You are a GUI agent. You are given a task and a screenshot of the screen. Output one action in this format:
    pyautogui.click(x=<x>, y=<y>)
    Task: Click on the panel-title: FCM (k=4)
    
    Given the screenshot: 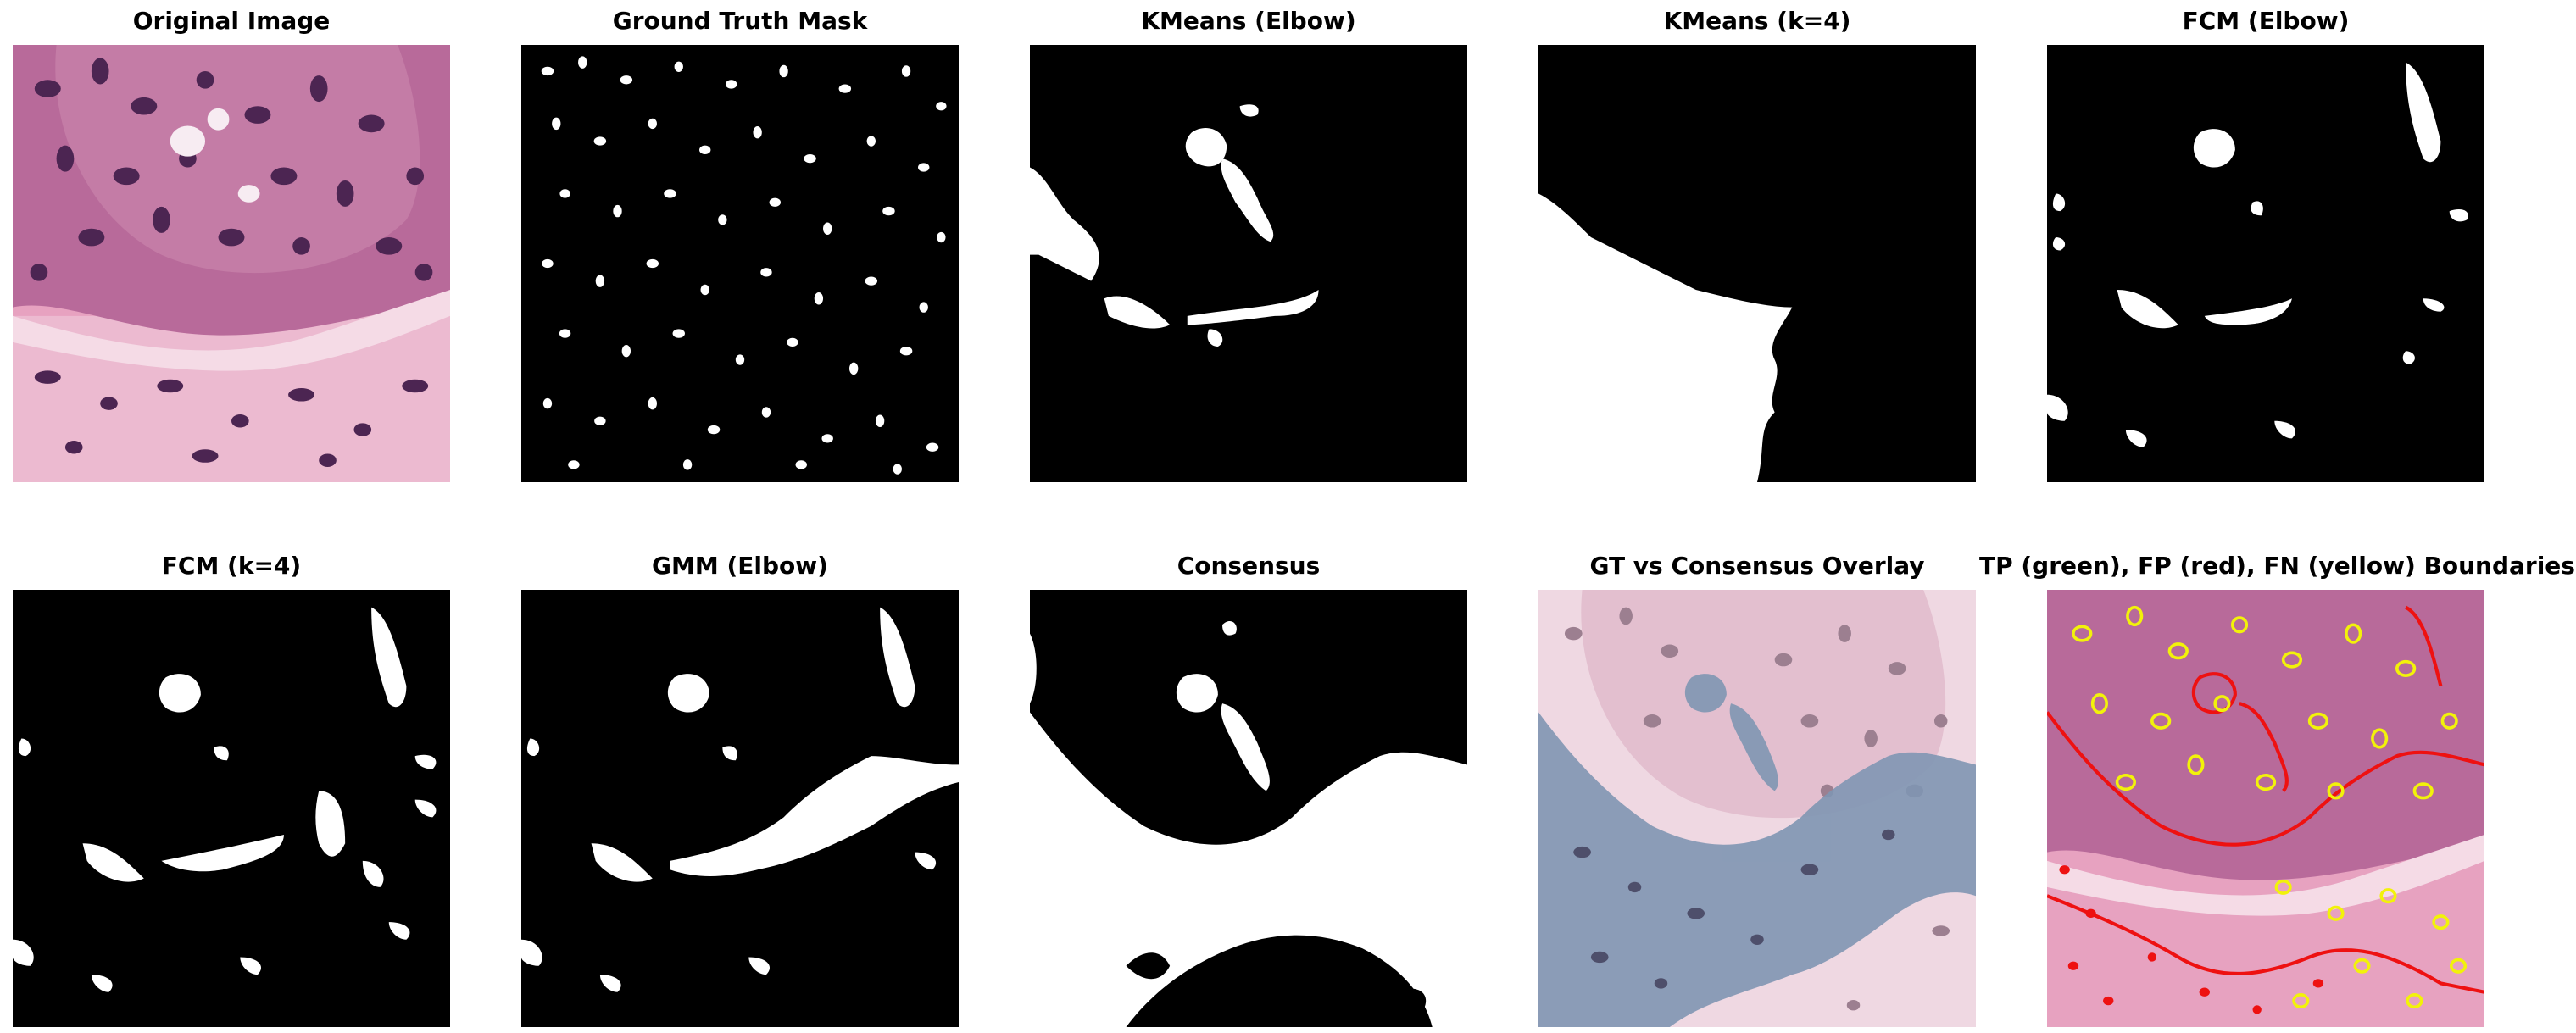 What is the action you would take?
    pyautogui.click(x=231, y=566)
    